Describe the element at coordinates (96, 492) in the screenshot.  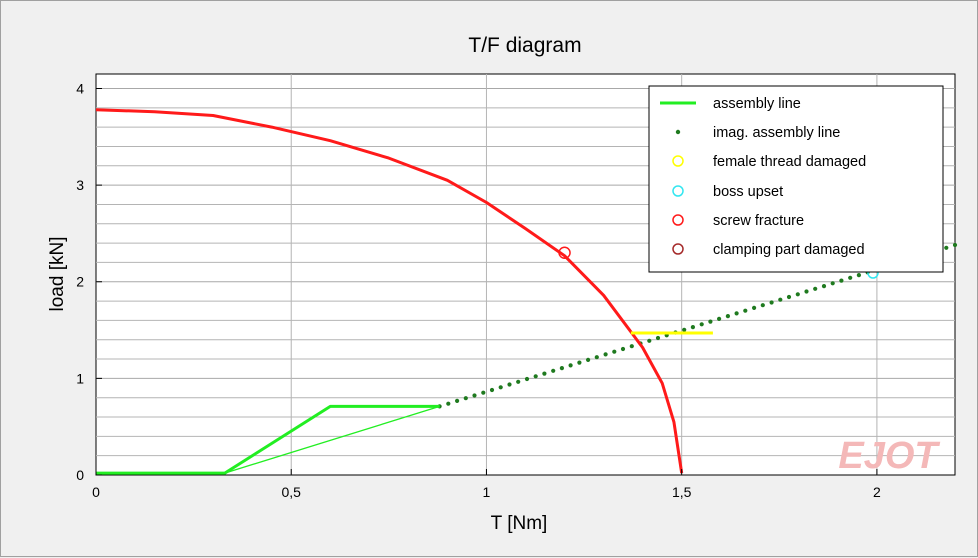
I see `x-tick-label: 0` at that location.